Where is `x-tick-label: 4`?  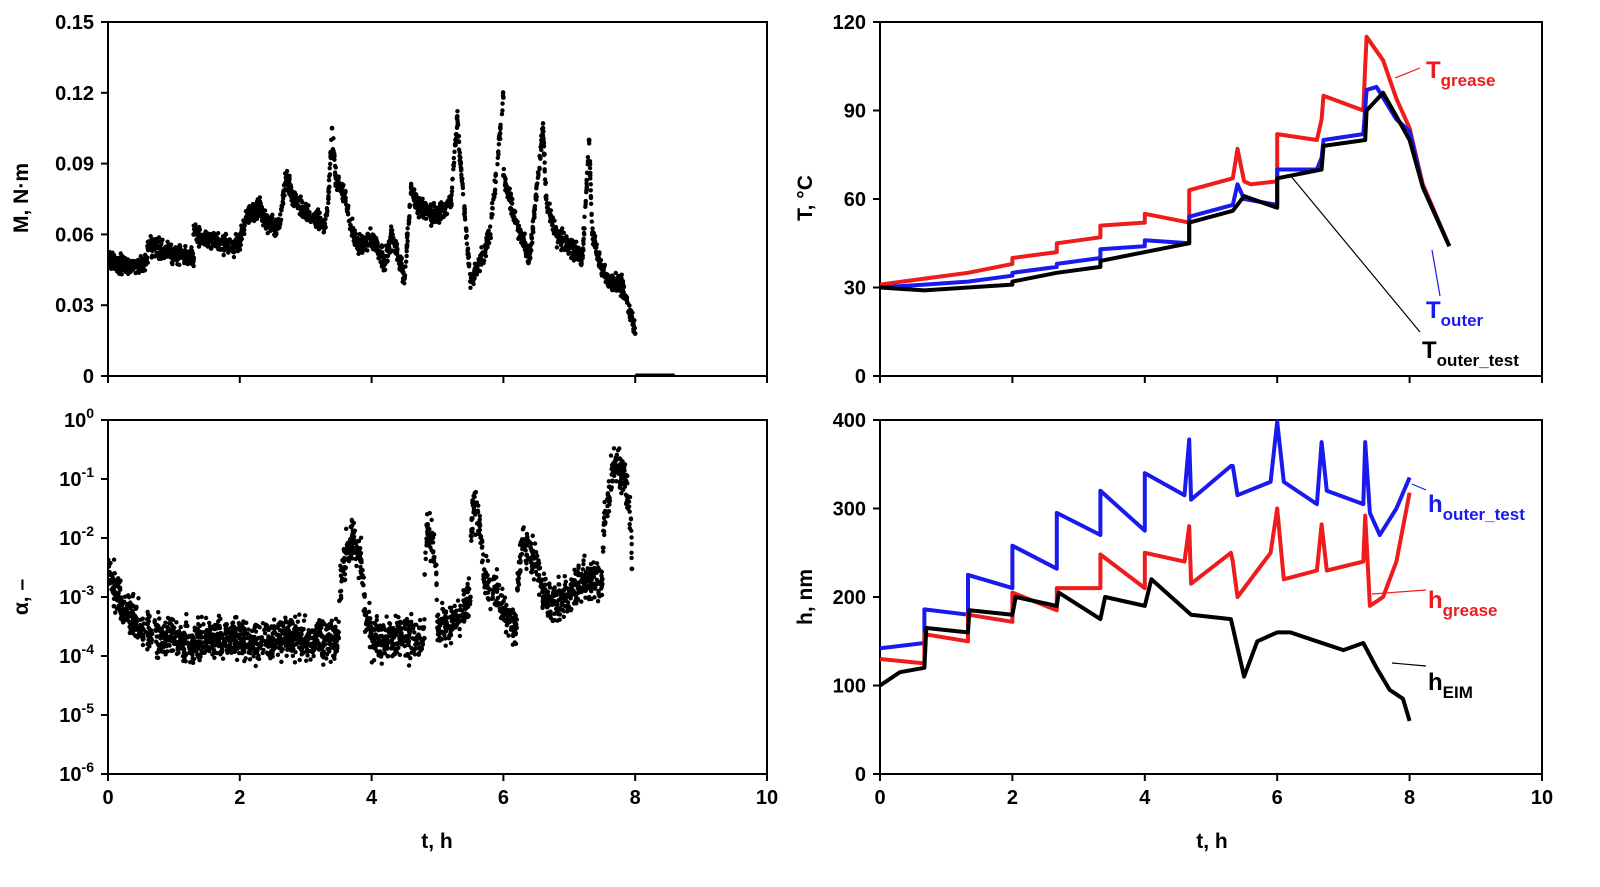
x-tick-label: 4 is located at coordinates (1145, 798).